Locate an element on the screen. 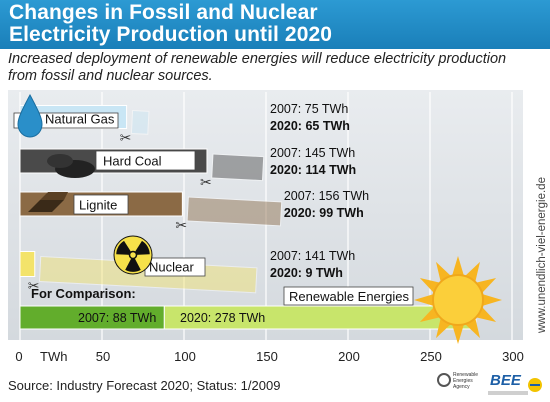  x-axis-unit-label: TWh is located at coordinates (53, 356).